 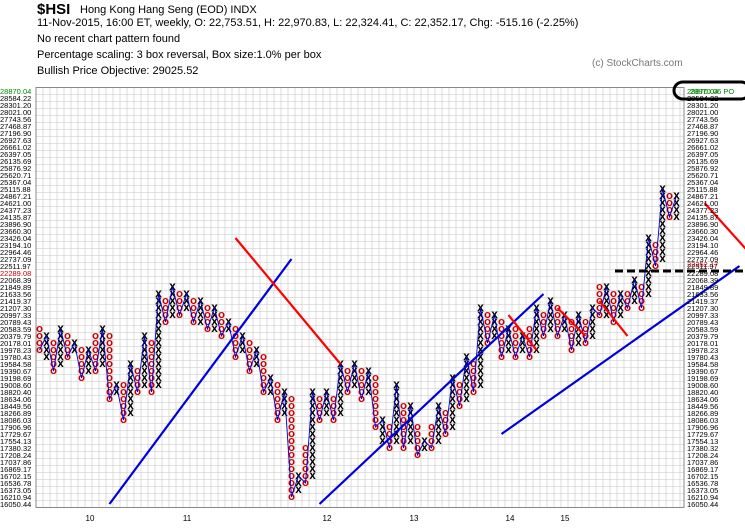 What do you see at coordinates (702, 378) in the screenshot?
I see `y-axis-tick-label: 19198.69` at bounding box center [702, 378].